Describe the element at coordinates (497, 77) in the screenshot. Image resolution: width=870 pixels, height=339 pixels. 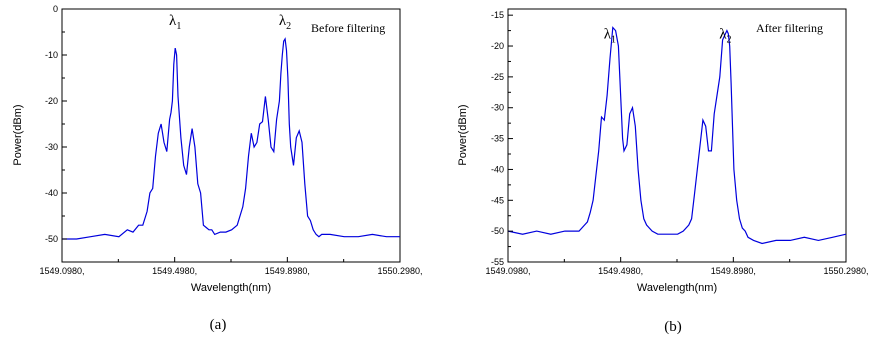
I see `y-tick-label-b-2: -25` at that location.